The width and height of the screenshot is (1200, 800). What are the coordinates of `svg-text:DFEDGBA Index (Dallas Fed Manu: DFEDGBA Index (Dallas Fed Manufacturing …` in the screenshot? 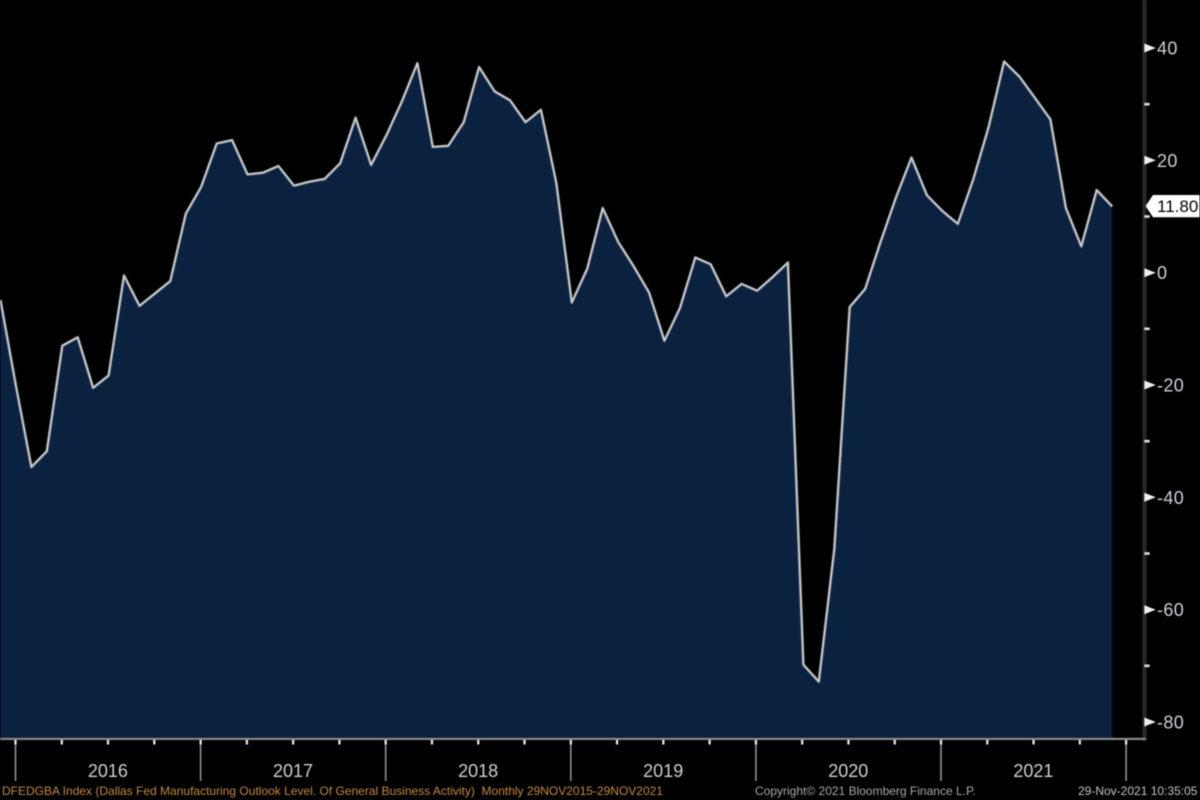 It's located at (332, 791).